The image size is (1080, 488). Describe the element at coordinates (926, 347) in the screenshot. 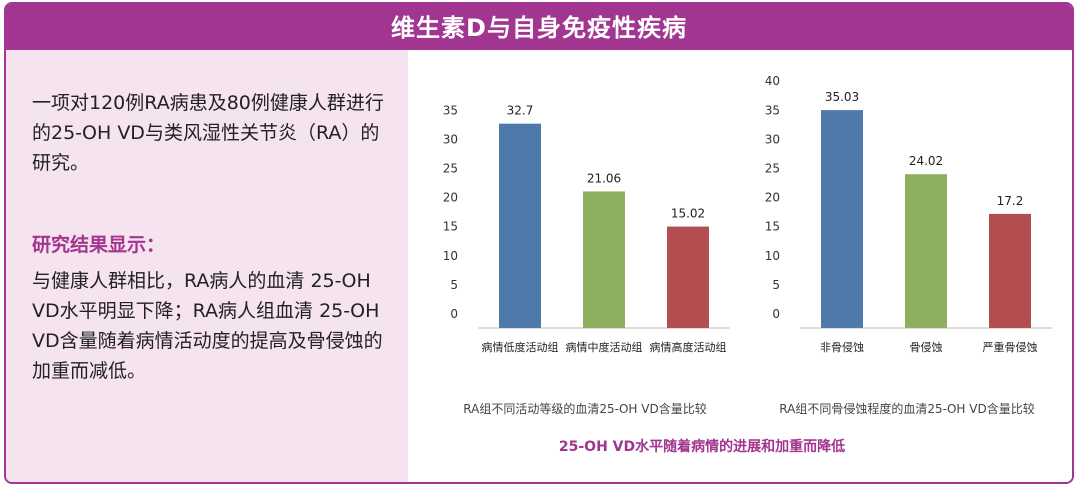

I see `x-tick-label: 骨侵蚀` at that location.